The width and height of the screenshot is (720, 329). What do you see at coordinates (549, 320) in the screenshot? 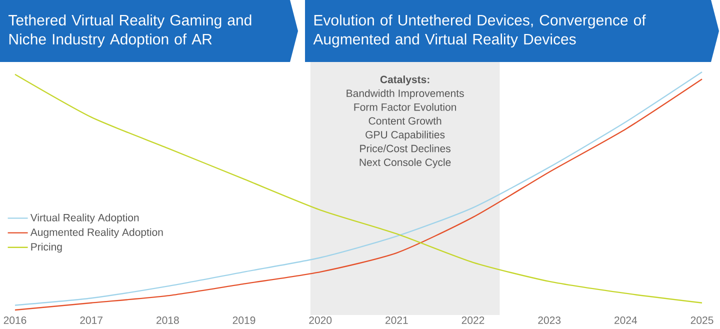
I see `x-tick-label: 2023` at bounding box center [549, 320].